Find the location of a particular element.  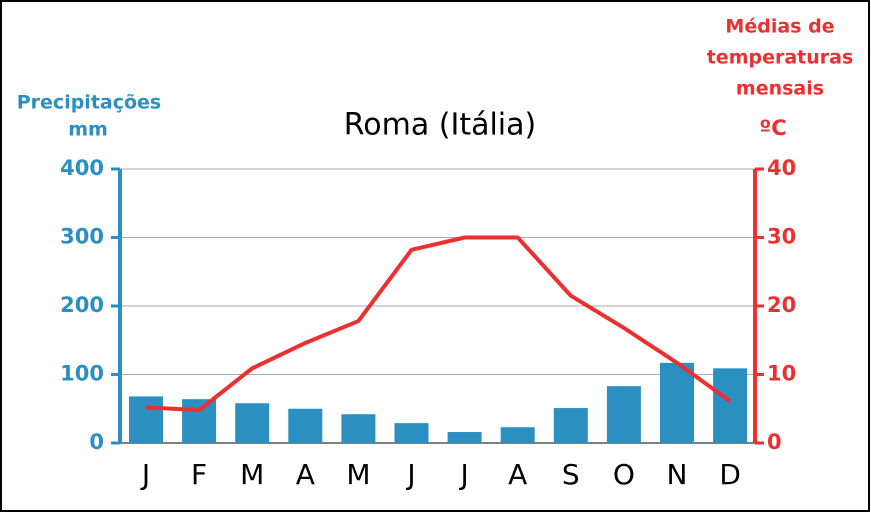

y-tick-label: 0 is located at coordinates (96, 442).